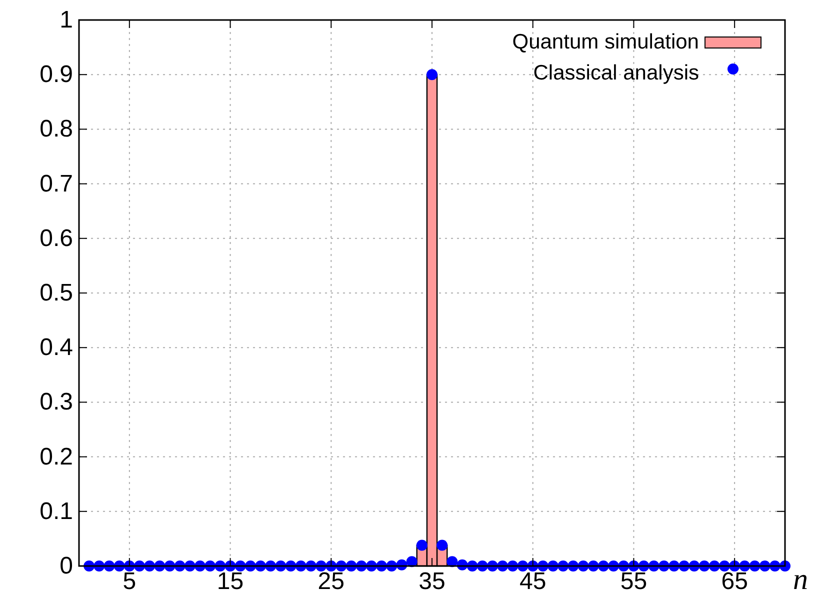 This screenshot has width=814, height=600. What do you see at coordinates (129, 581) in the screenshot?
I see `x-tick-label: 5` at bounding box center [129, 581].